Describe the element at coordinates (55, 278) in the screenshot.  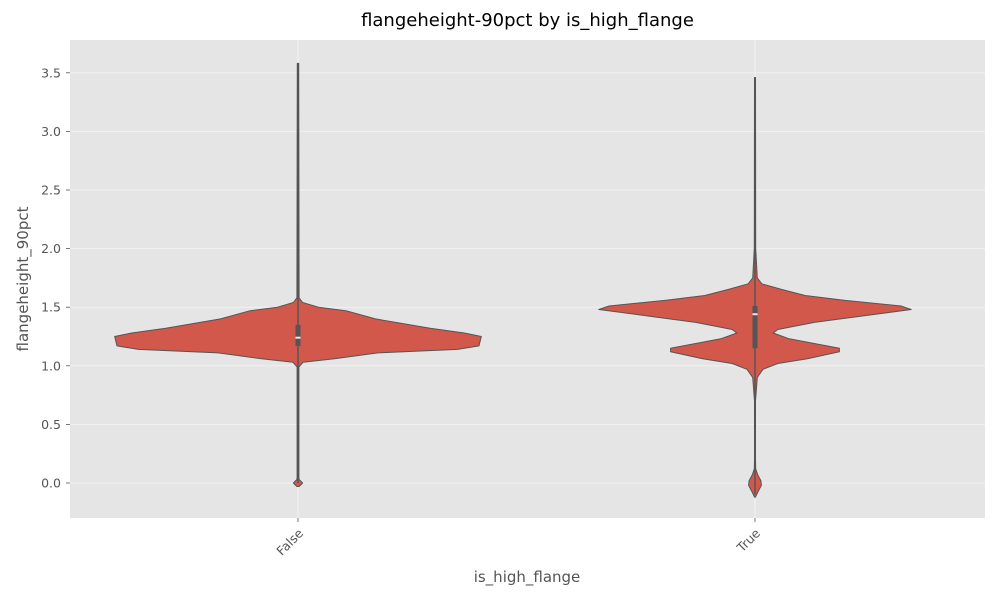
I see `y-axis-ticks: 0.0 0.5 1.0 1.5 2.0 2.5 3.0 3.5` at that location.